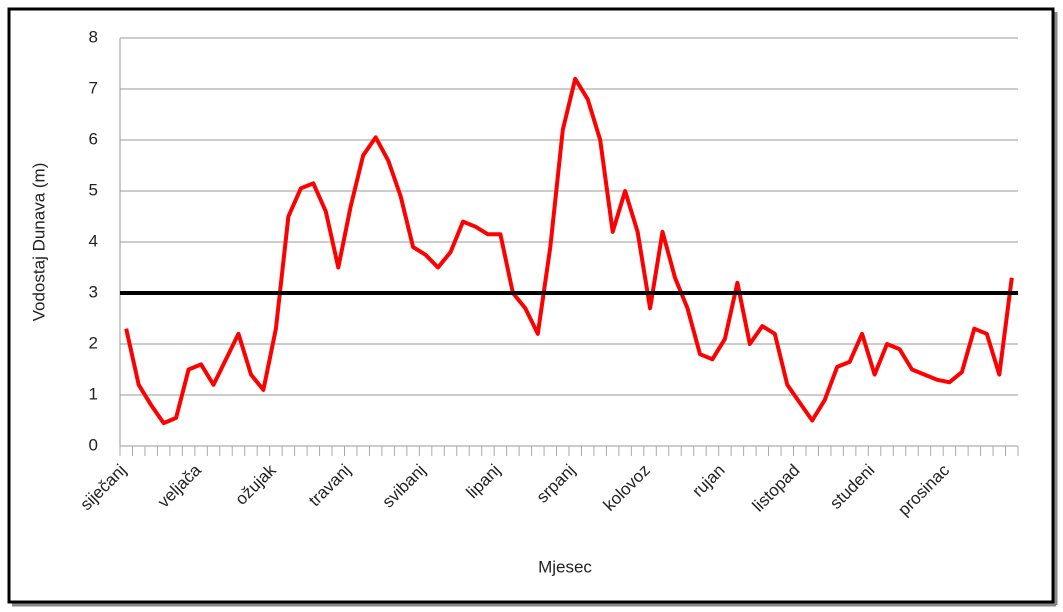 This screenshot has width=1063, height=612. Describe the element at coordinates (93, 36) in the screenshot. I see `y-tick-label: 8` at that location.